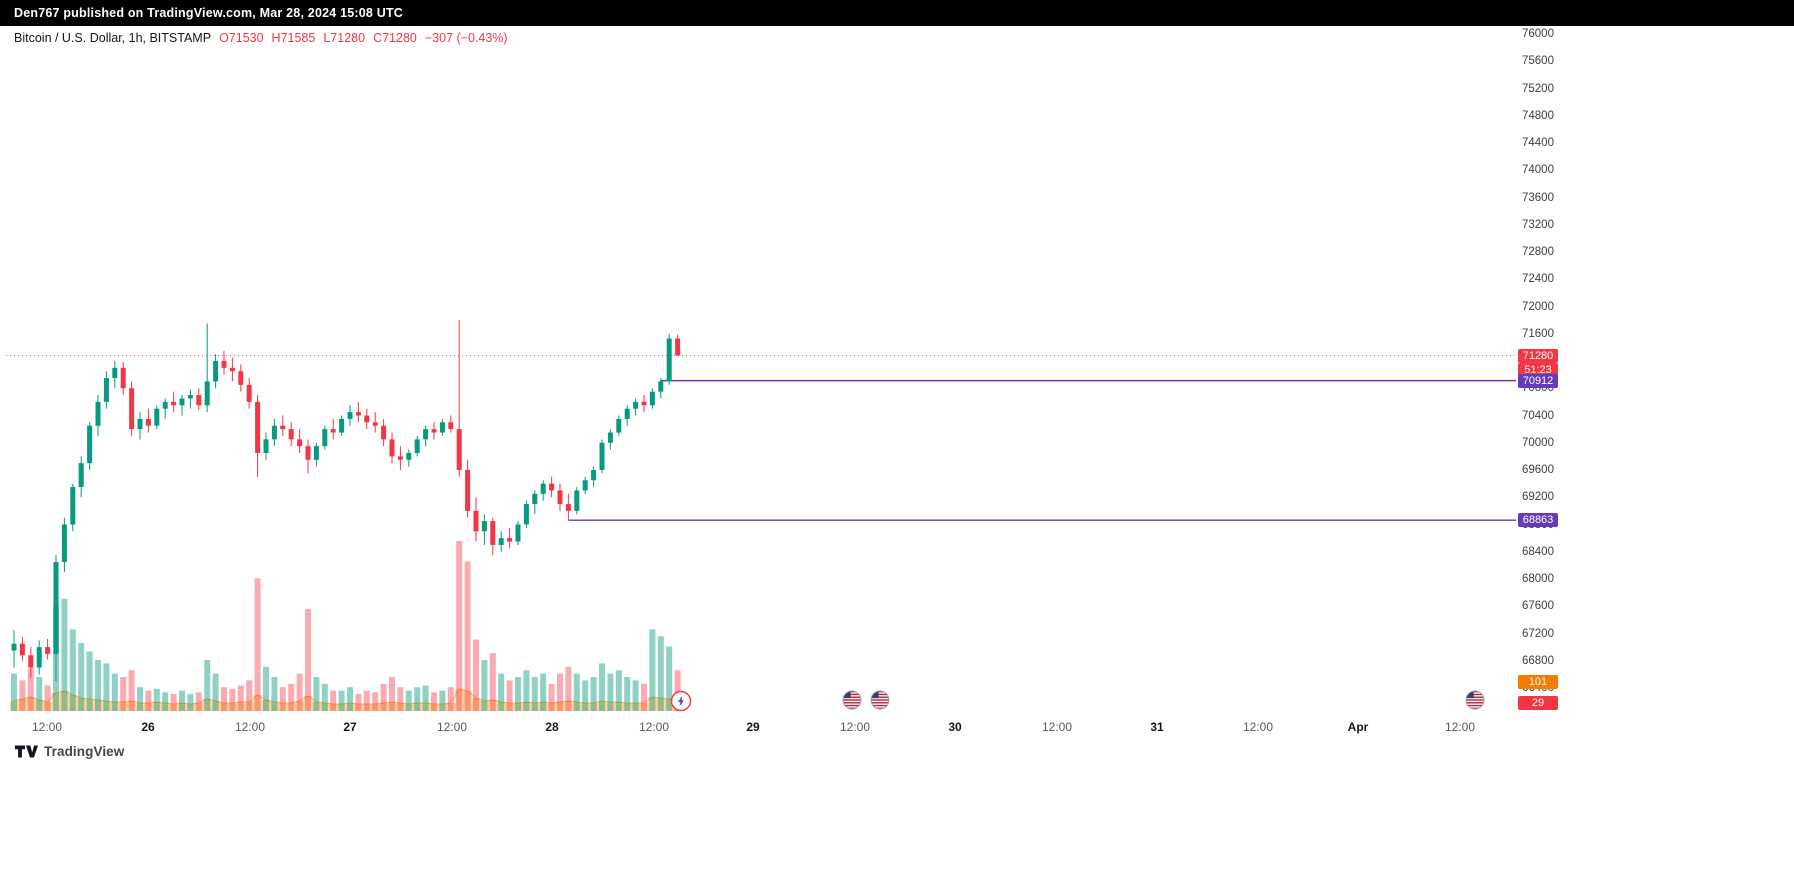 The width and height of the screenshot is (1794, 877). Describe the element at coordinates (1538, 115) in the screenshot. I see `price-tick-label: 74800` at that location.